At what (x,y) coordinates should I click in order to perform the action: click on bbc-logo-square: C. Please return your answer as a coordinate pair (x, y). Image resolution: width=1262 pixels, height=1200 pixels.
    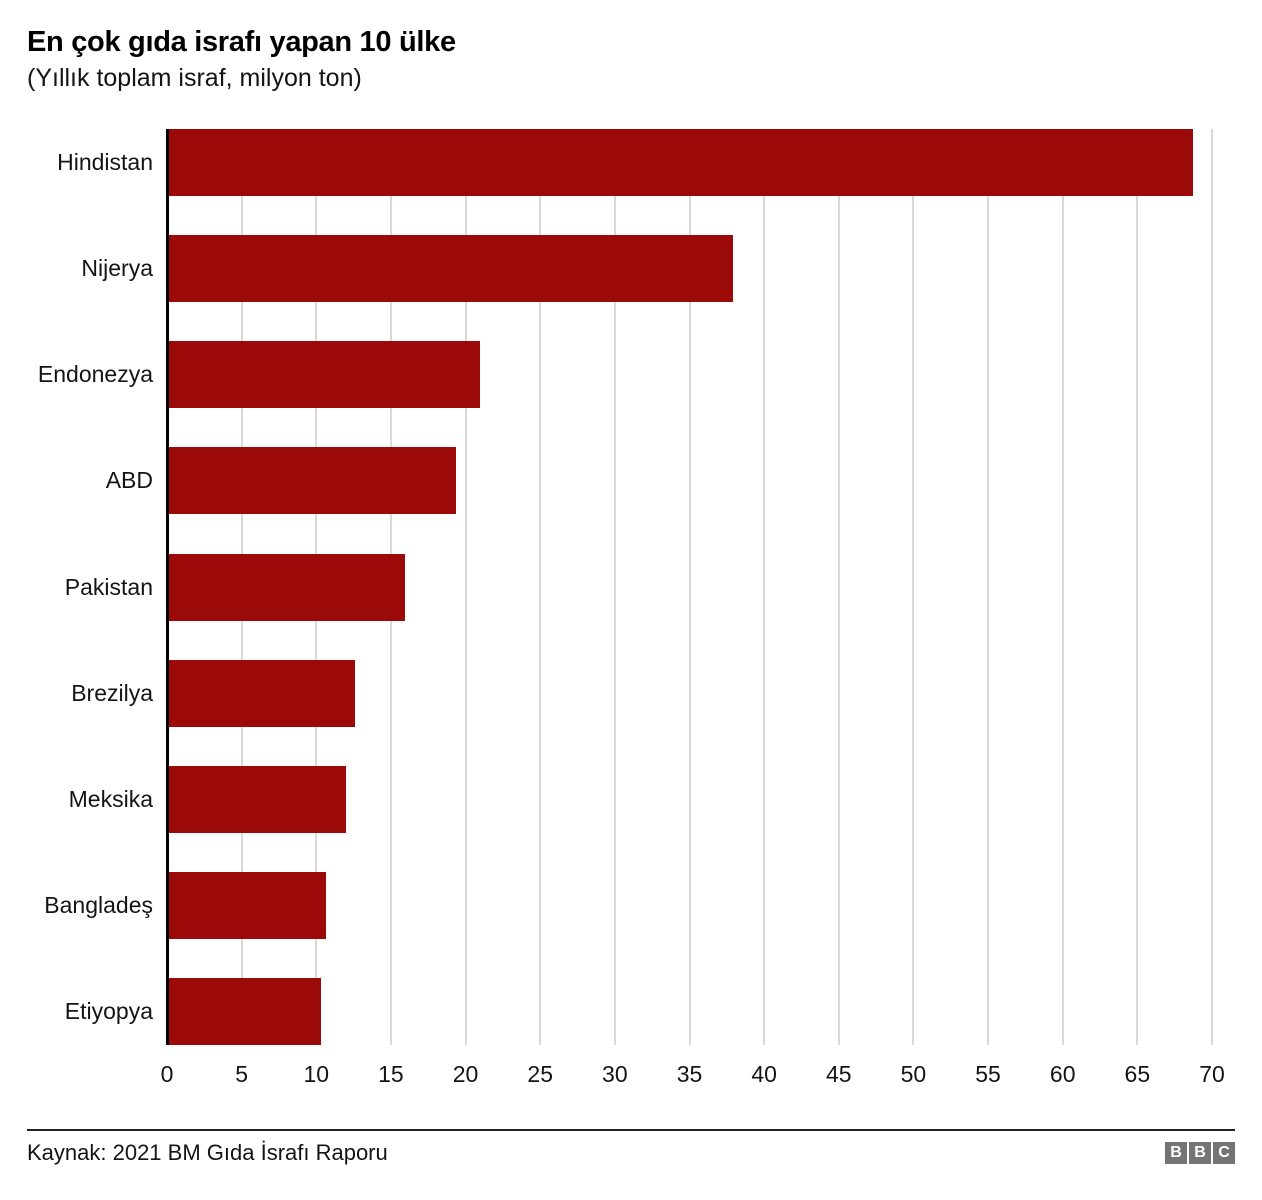
    Looking at the image, I should click on (1224, 1153).